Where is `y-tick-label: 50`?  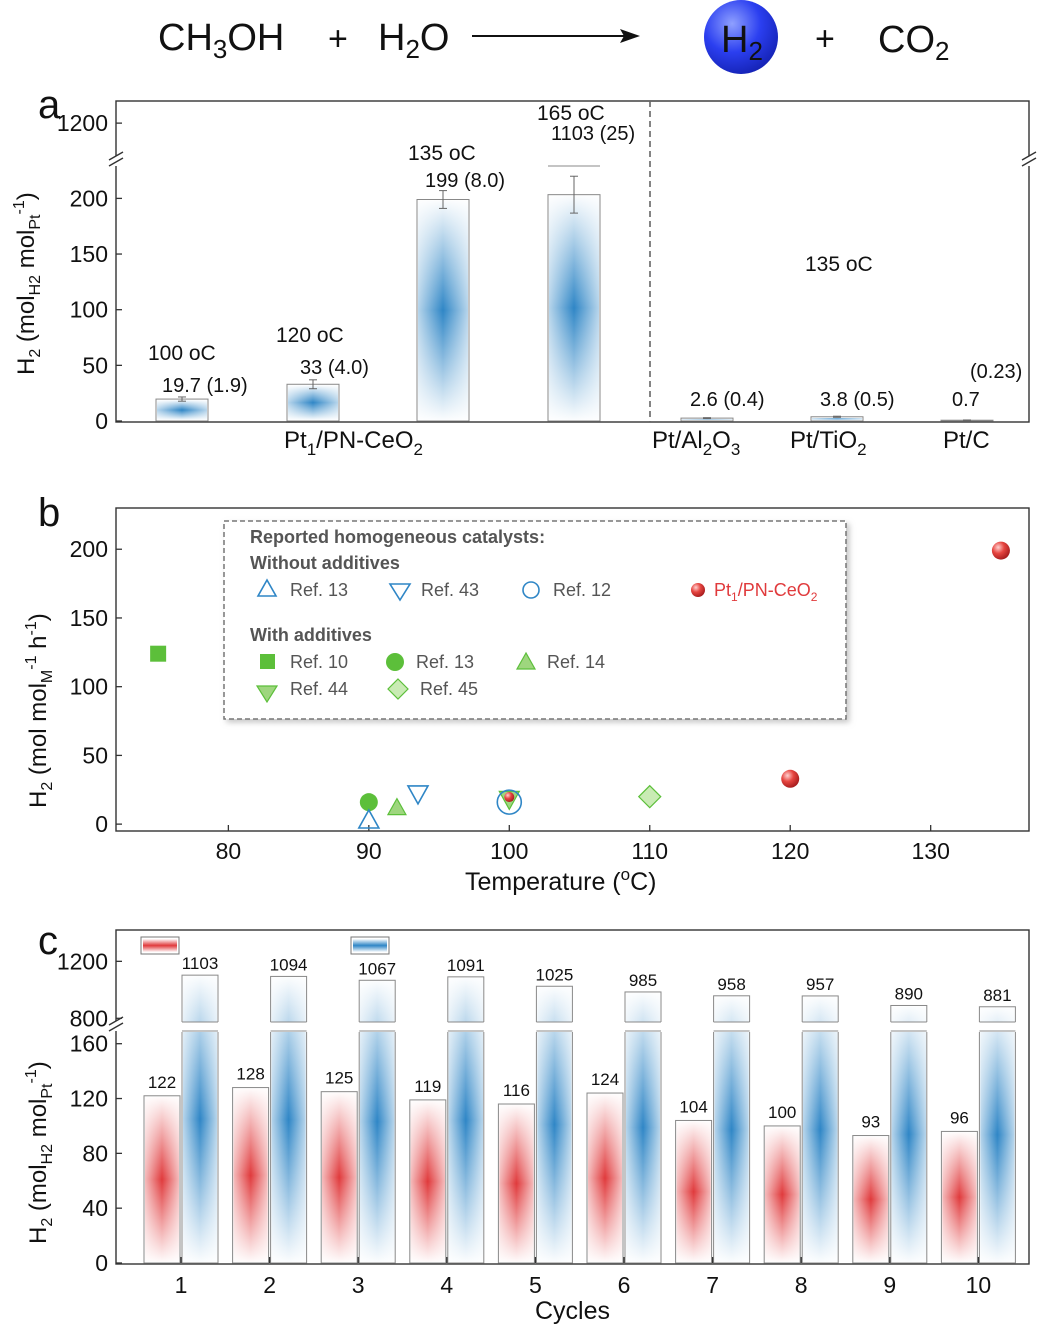
y-tick-label: 50 is located at coordinates (95, 365).